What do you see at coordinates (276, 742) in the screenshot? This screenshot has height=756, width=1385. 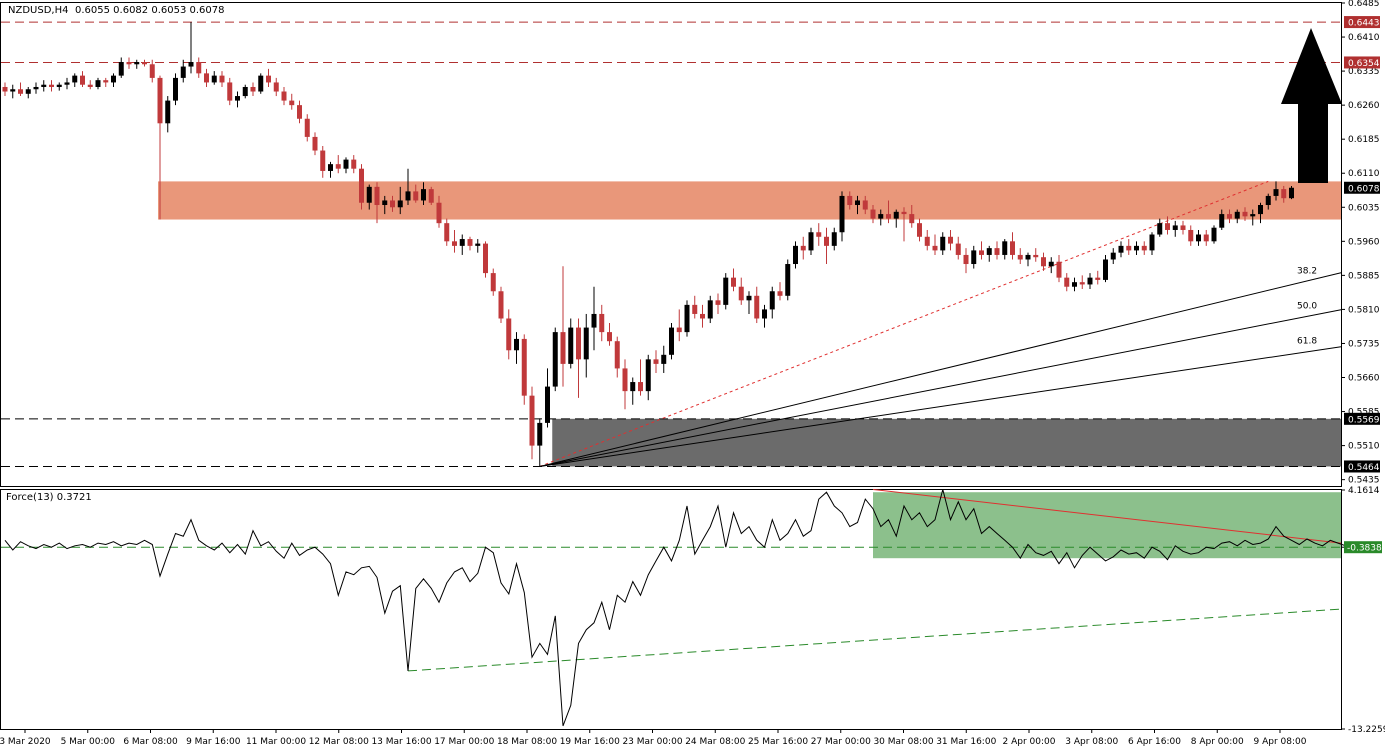 I see `time-axis-label: 11 Mar 00:00` at bounding box center [276, 742].